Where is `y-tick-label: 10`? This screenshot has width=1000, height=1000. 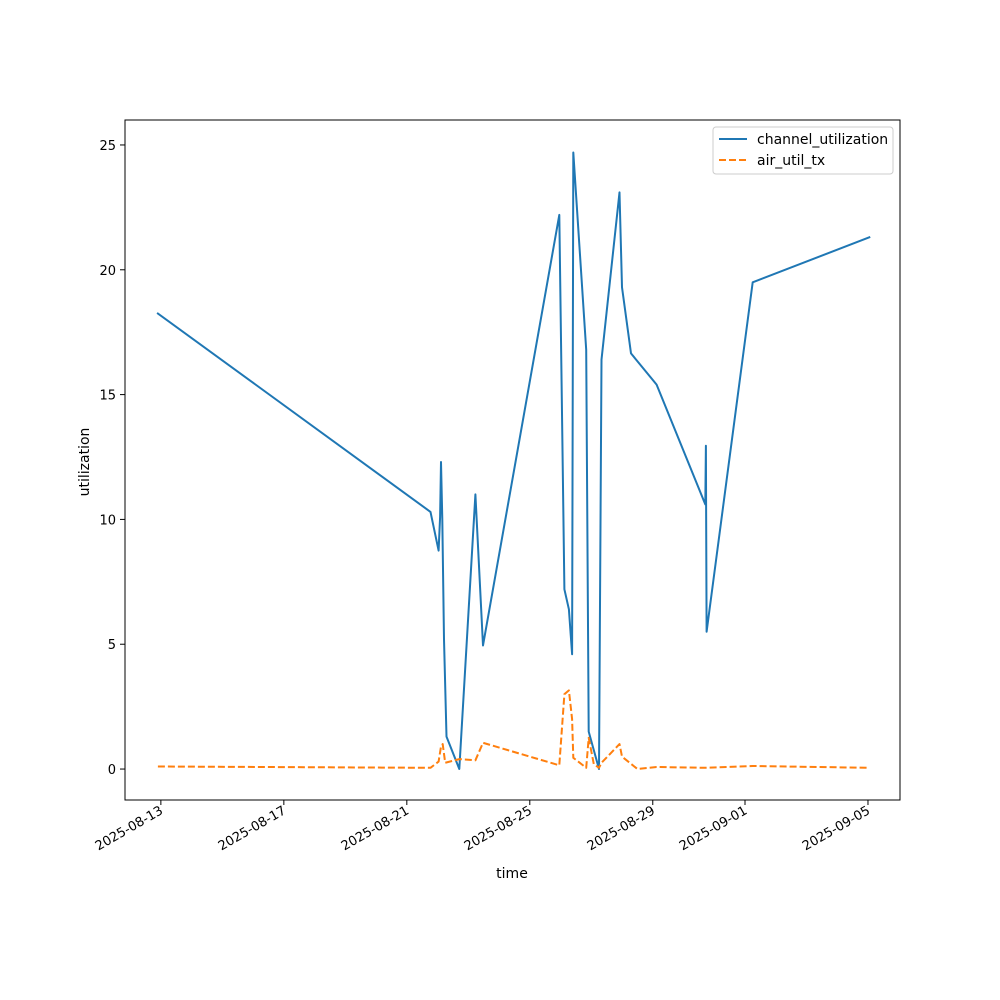 y-tick-label: 10 is located at coordinates (107, 520).